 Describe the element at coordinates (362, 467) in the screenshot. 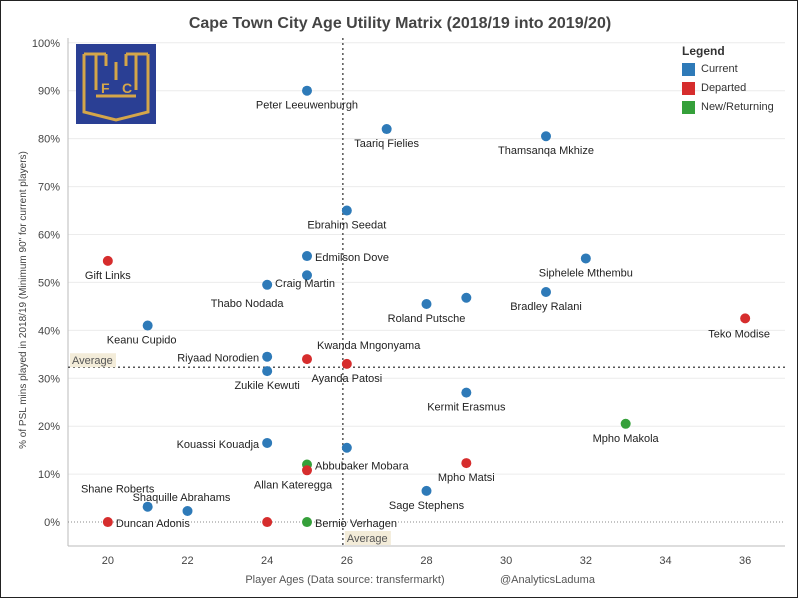

I see `point-label-abbubaker-mobara: Abbubaker Mobara` at that location.